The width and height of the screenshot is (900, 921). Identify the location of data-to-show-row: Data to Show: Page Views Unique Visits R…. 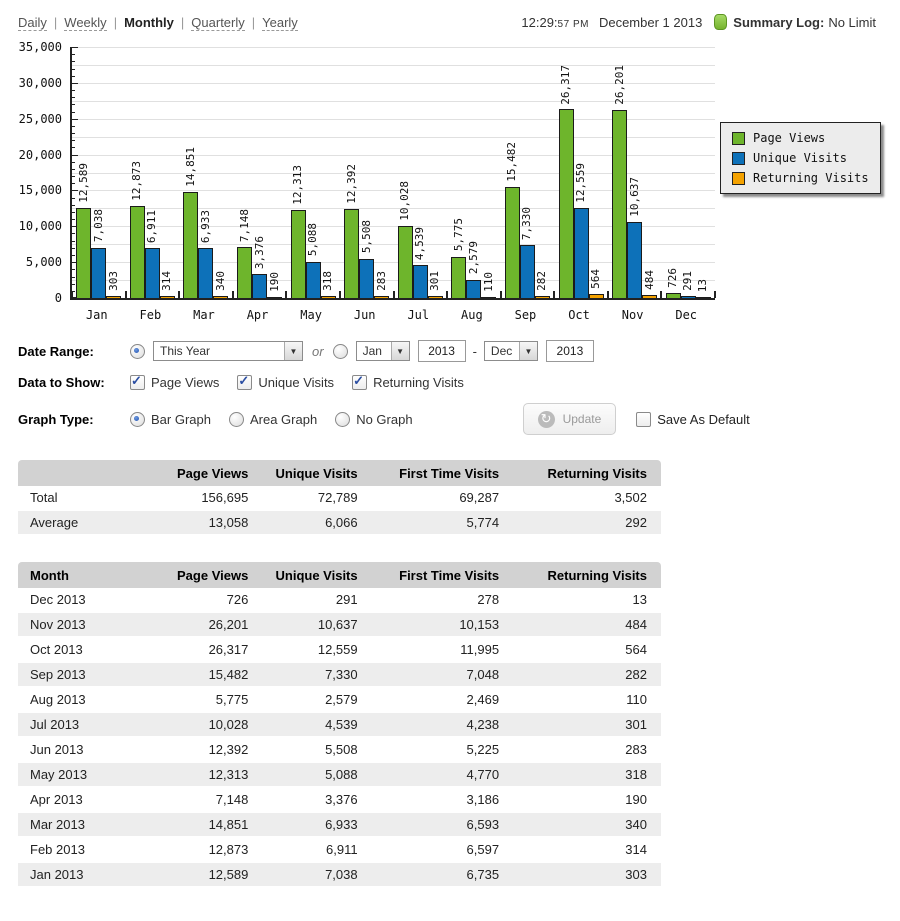
(459, 381).